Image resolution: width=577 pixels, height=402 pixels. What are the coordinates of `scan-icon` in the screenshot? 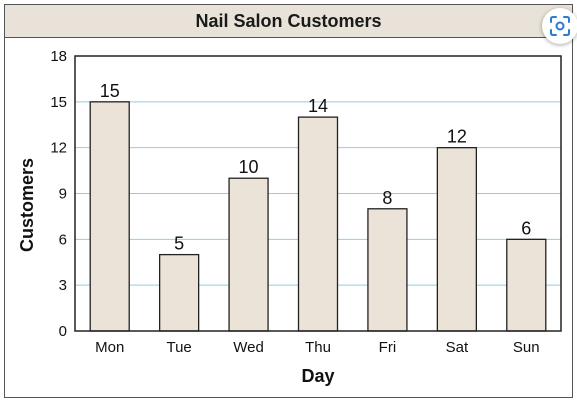 It's located at (560, 26).